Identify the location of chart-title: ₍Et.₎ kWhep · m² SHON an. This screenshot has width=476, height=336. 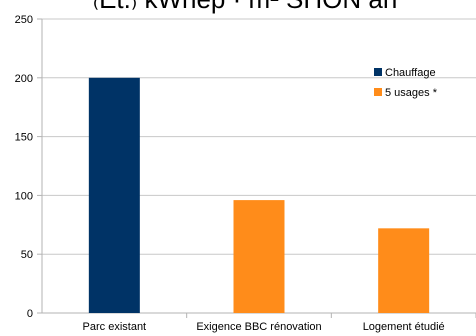
(245, 7).